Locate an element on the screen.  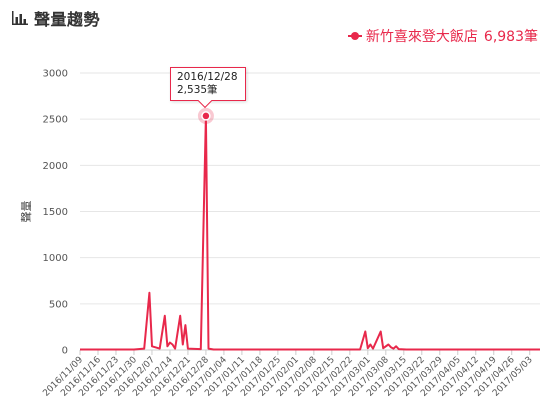
y-axis-label: 聲量 is located at coordinates (26, 212).